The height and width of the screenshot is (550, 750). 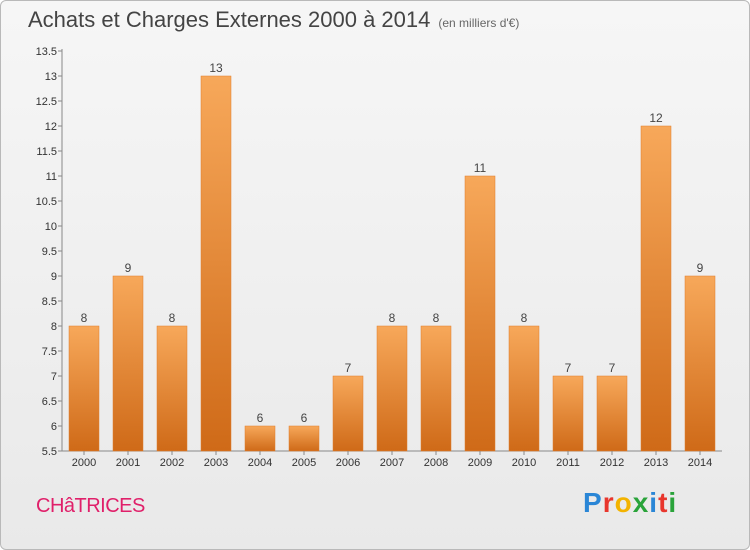 I want to click on y-tick-label: 13.5, so click(x=46, y=52).